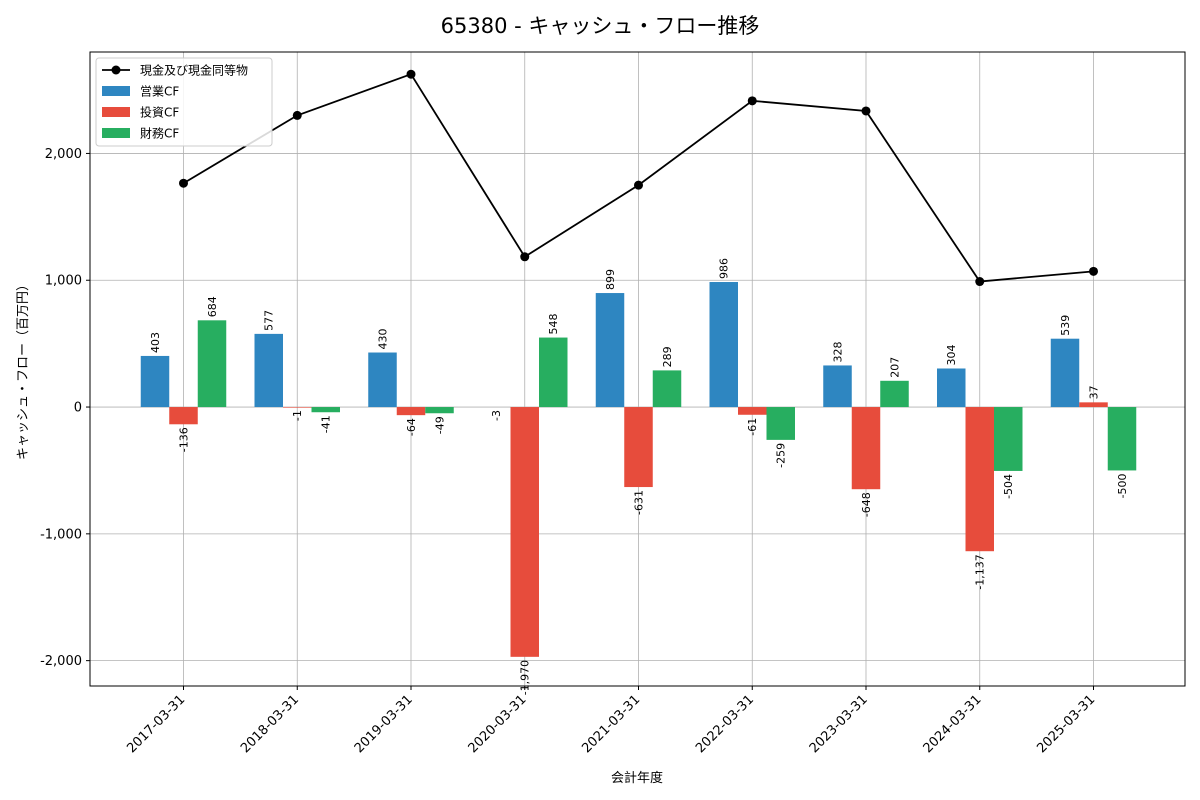 This screenshot has height=800, width=1200. Describe the element at coordinates (600, 26) in the screenshot. I see `chart-title: 65380 - キャッシュ・フロー推移` at that location.